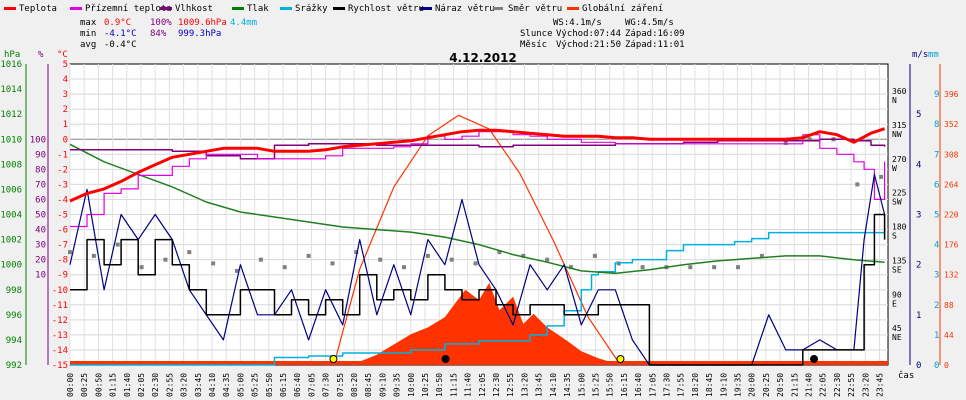  What do you see at coordinates (60, 336) in the screenshot?
I see `temperature-tick: -13` at bounding box center [60, 336].